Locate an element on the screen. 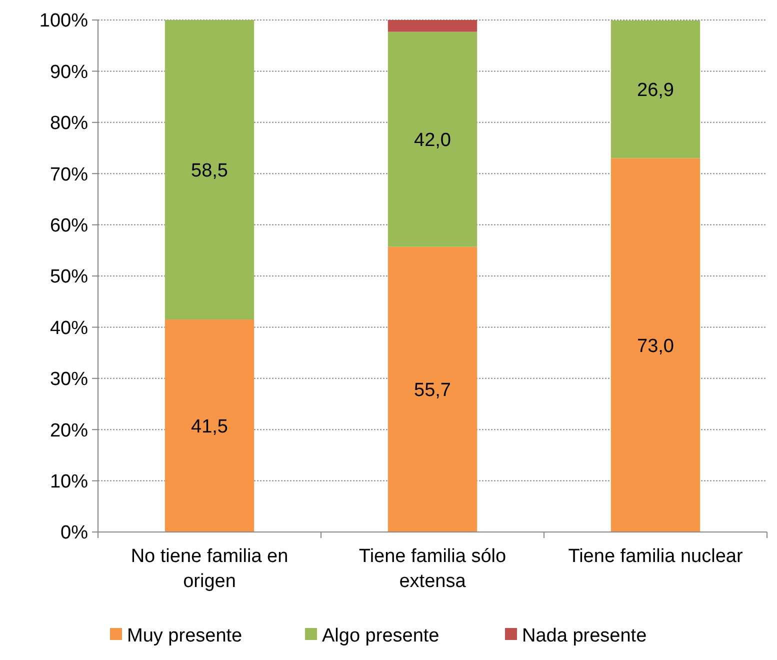  data-label: 58,5 is located at coordinates (209, 171).